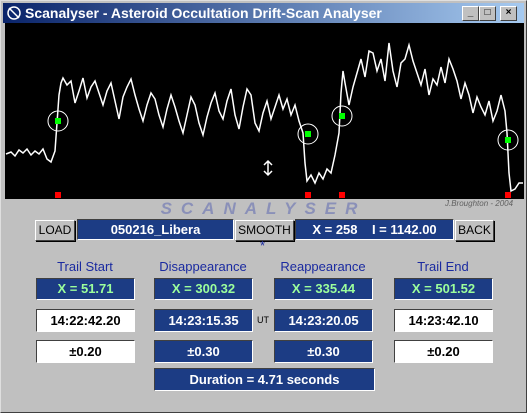  I want to click on file-name: 050216_Libera, so click(155, 229).